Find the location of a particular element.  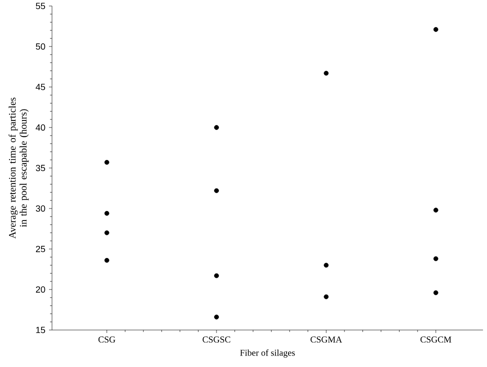

y-tick-label: 55 is located at coordinates (41, 6).